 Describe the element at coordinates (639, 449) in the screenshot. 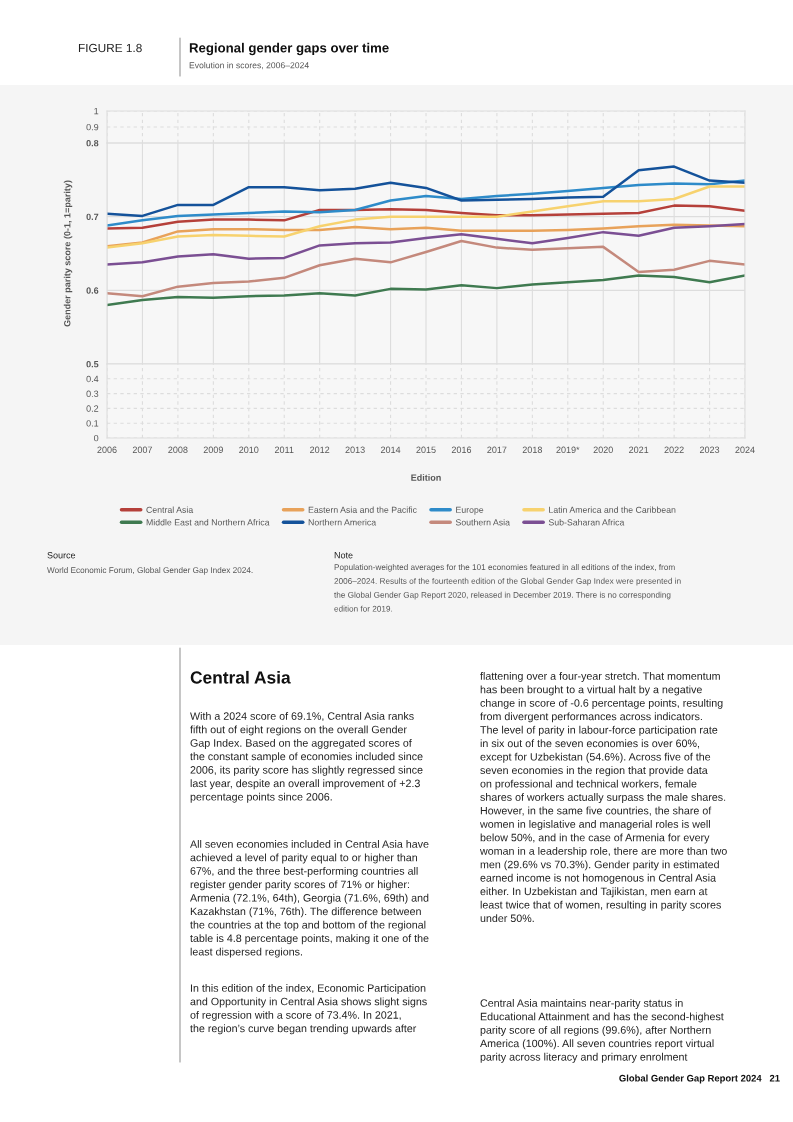

I see `x-tick-label: 2021` at that location.